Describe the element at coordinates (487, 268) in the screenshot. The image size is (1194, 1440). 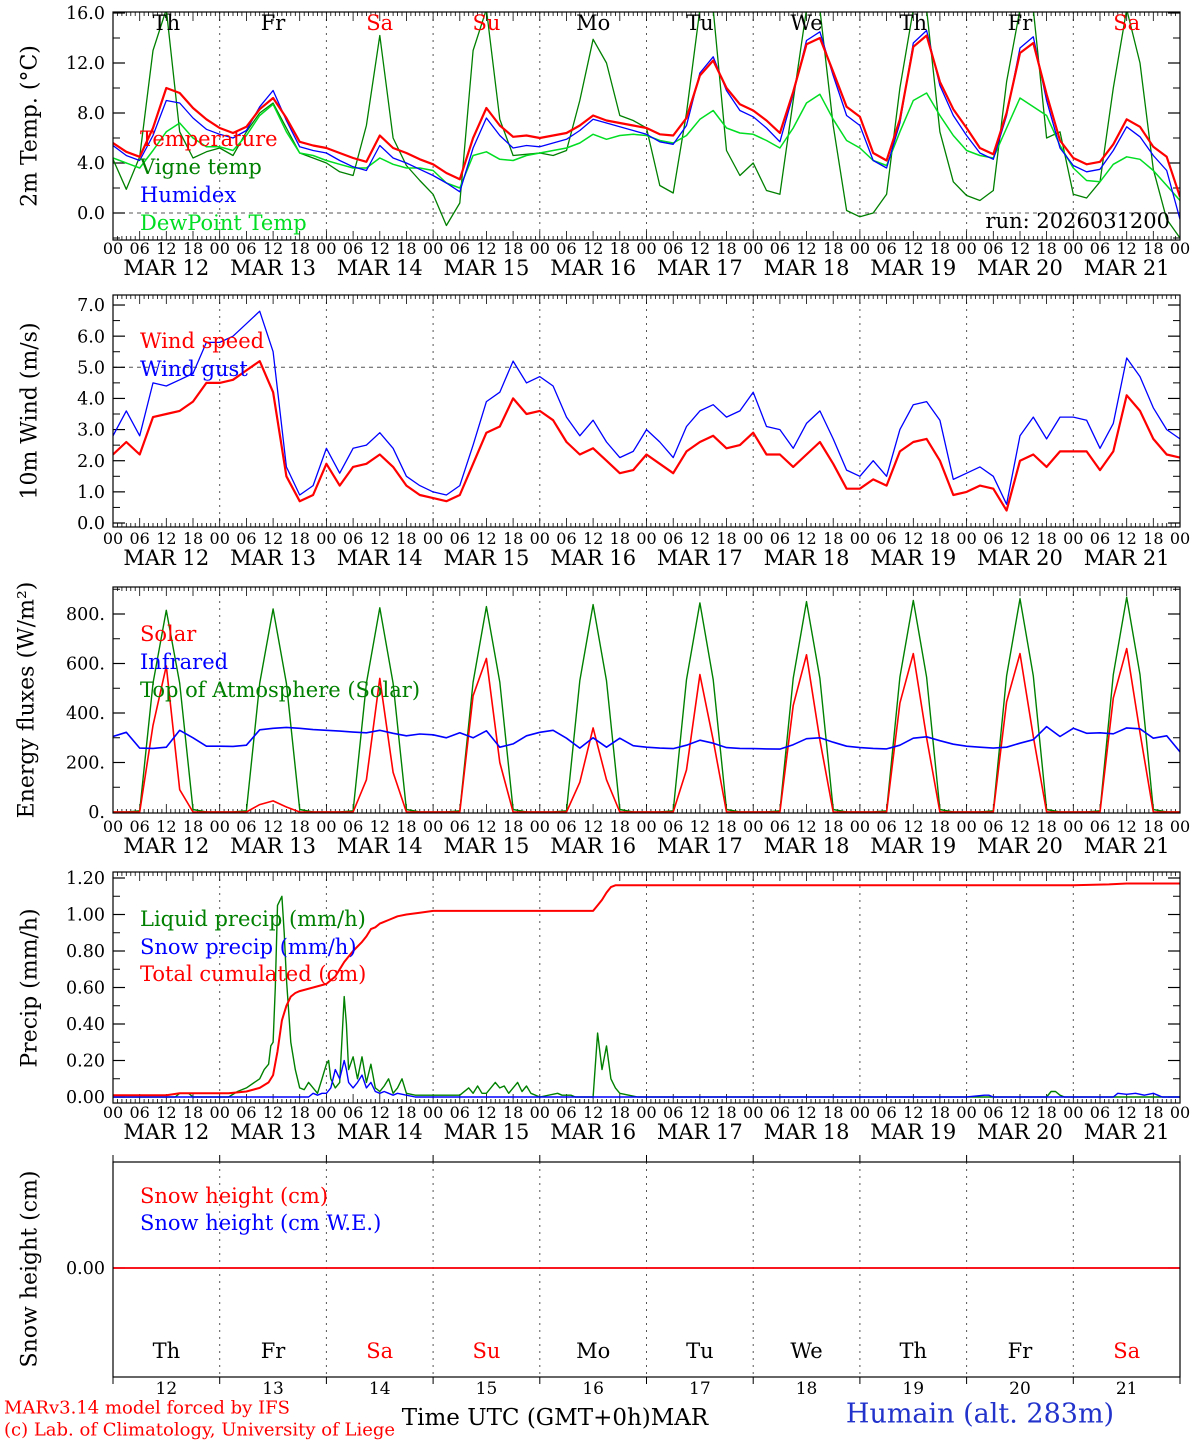
I see `date-label: MAR 15` at that location.